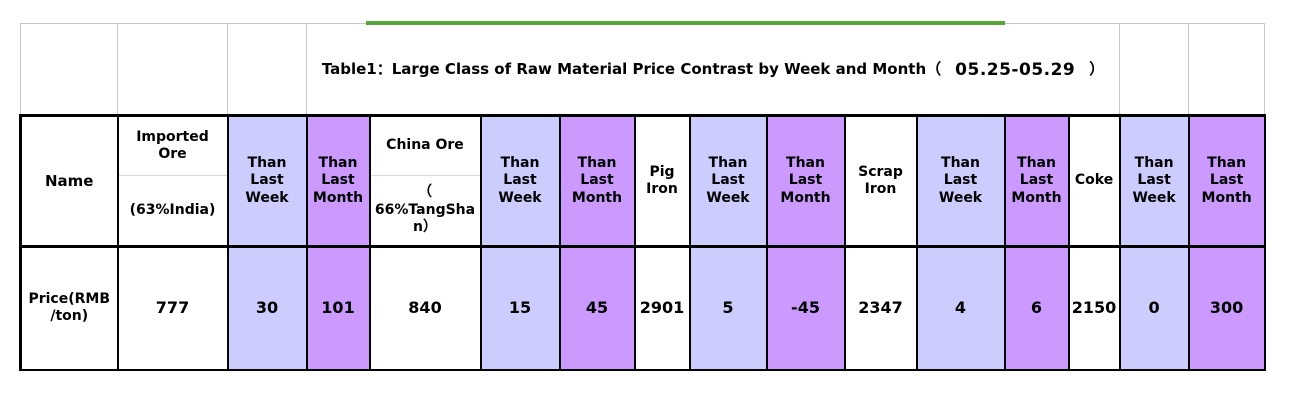 The height and width of the screenshot is (416, 1292). What do you see at coordinates (1097, 69) in the screenshot?
I see `table-title-close-paren: ）` at bounding box center [1097, 69].